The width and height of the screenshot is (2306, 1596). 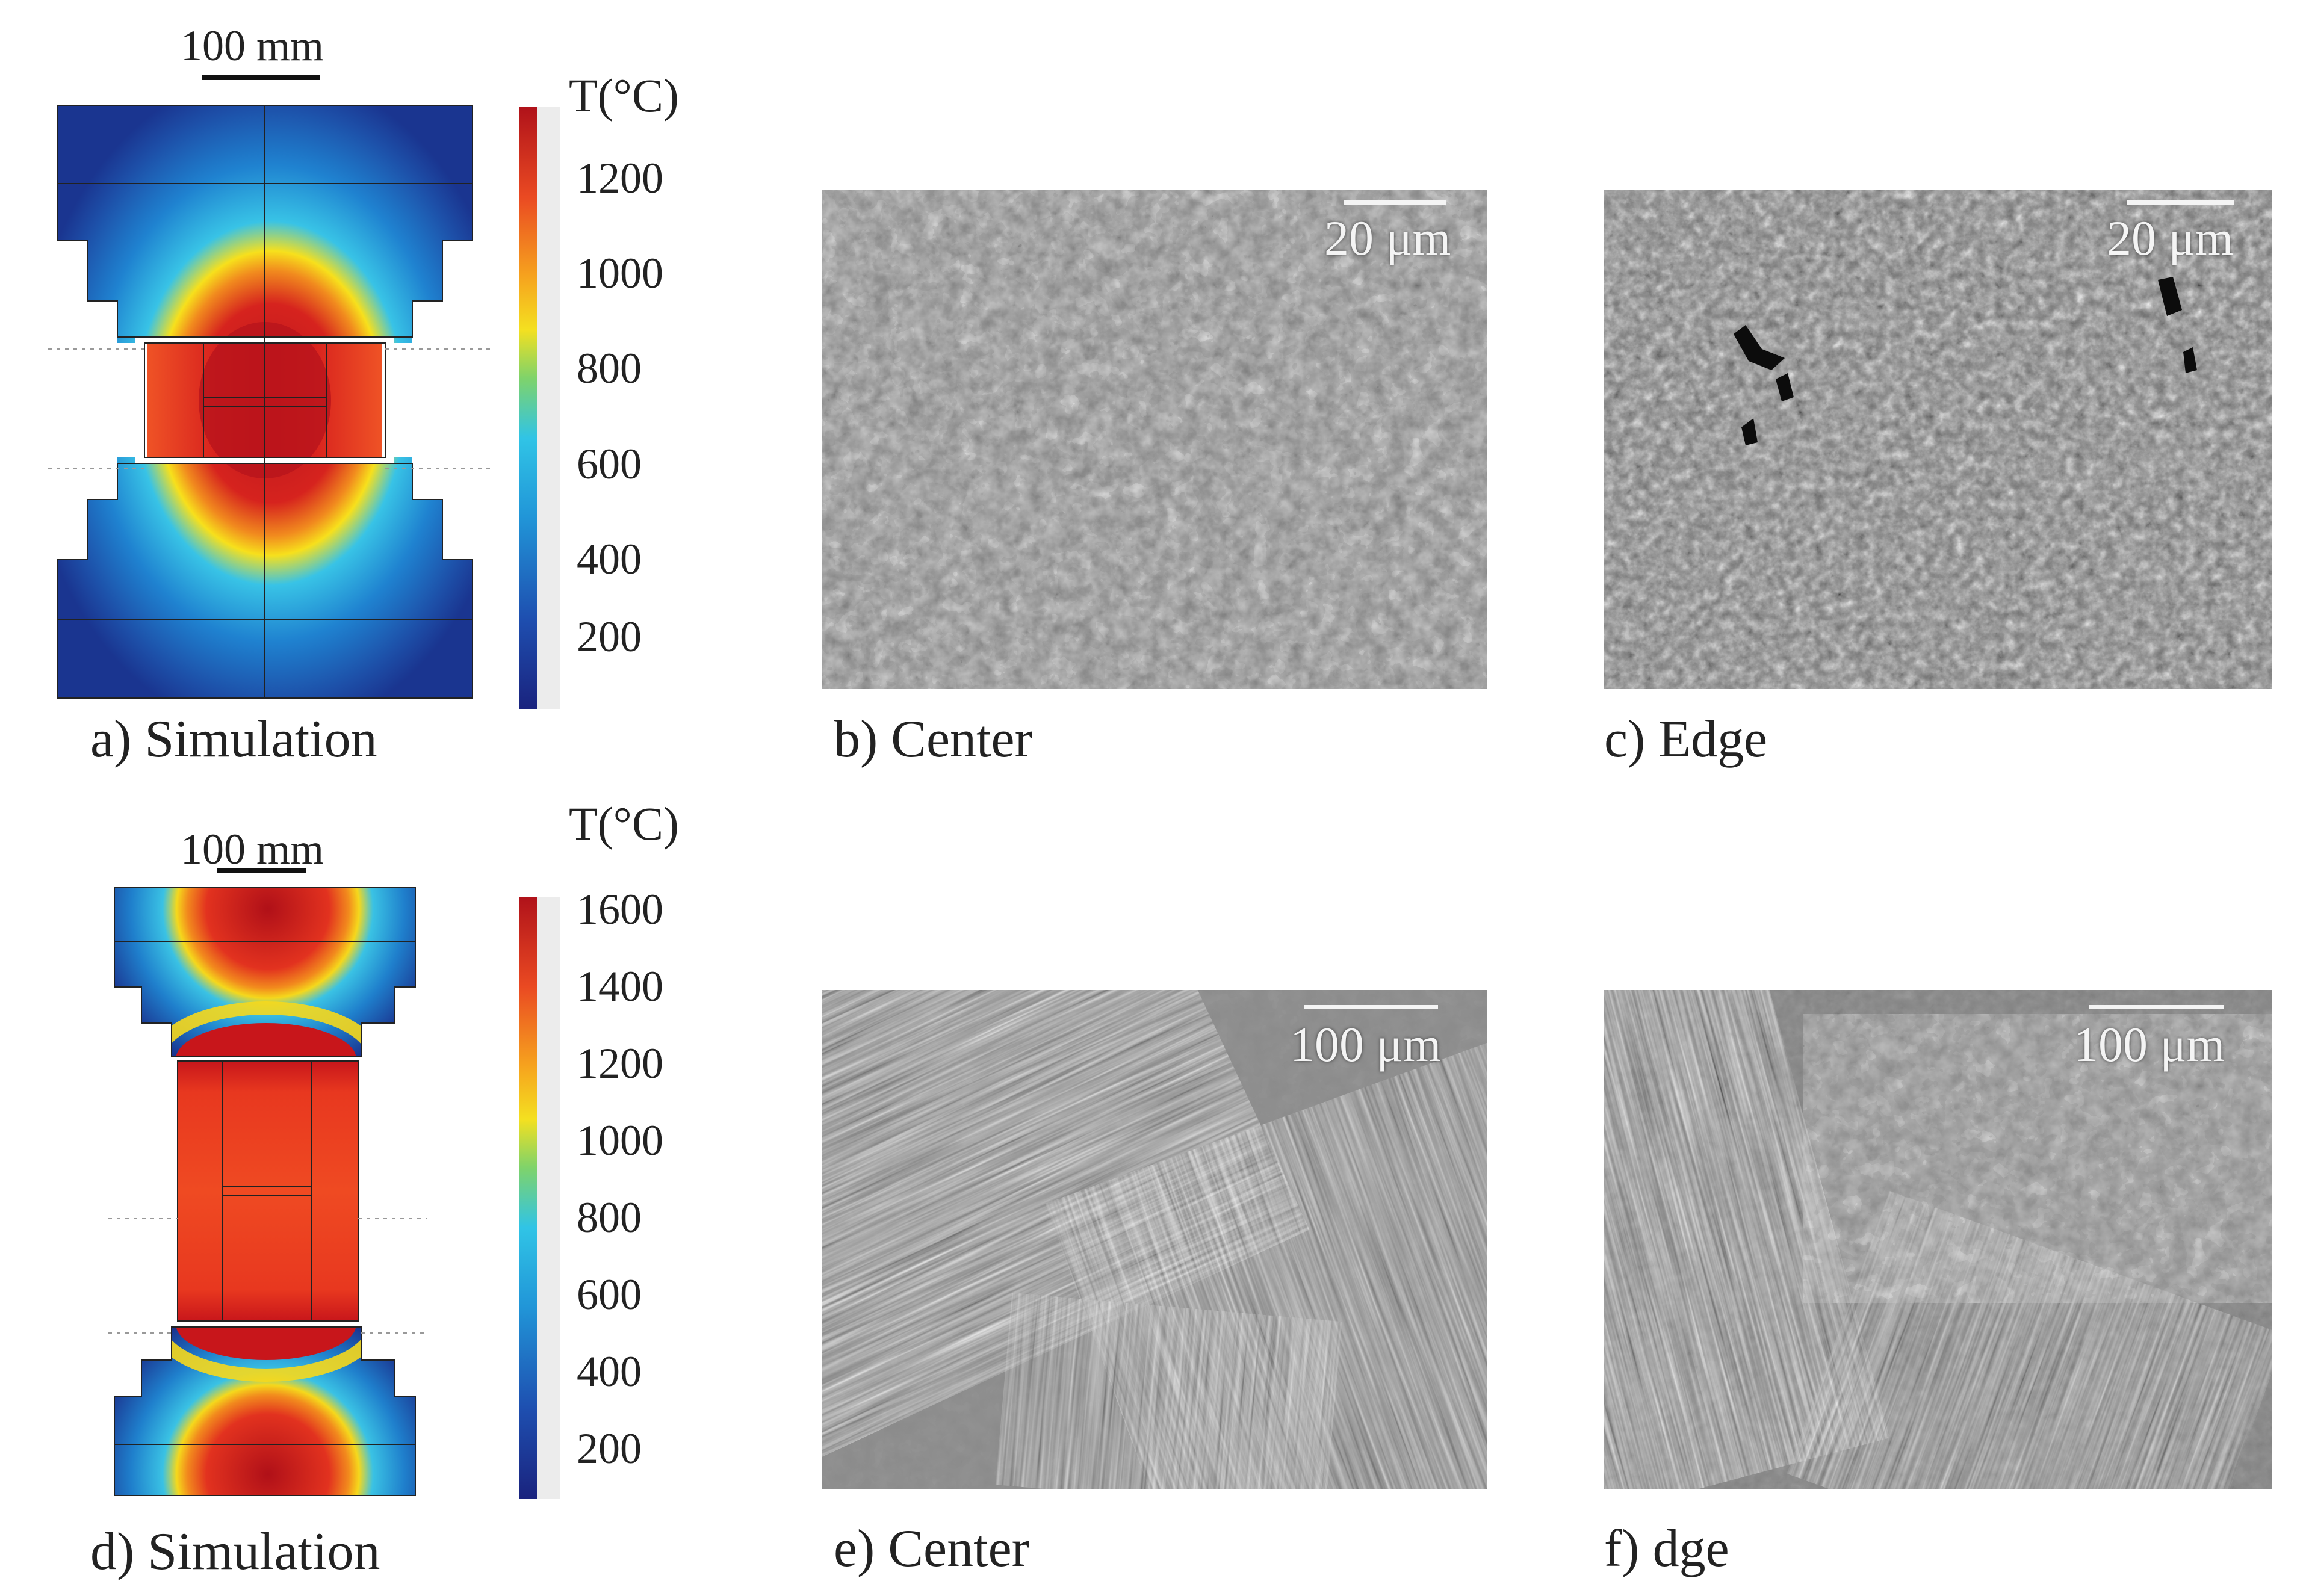 I want to click on panel-f: 100 μm, so click(x=1938, y=1239).